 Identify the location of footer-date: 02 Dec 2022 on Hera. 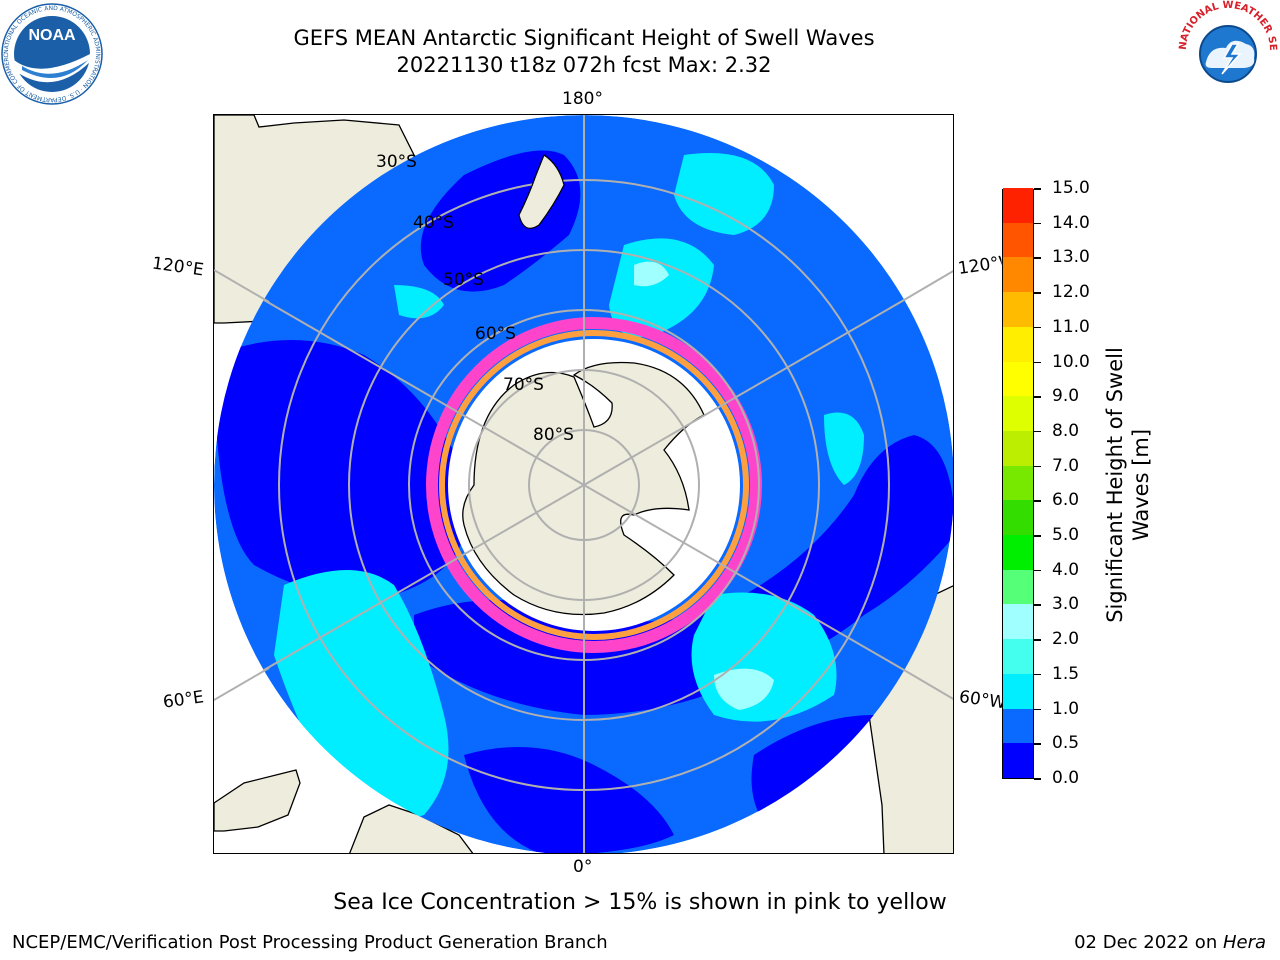
(1170, 942).